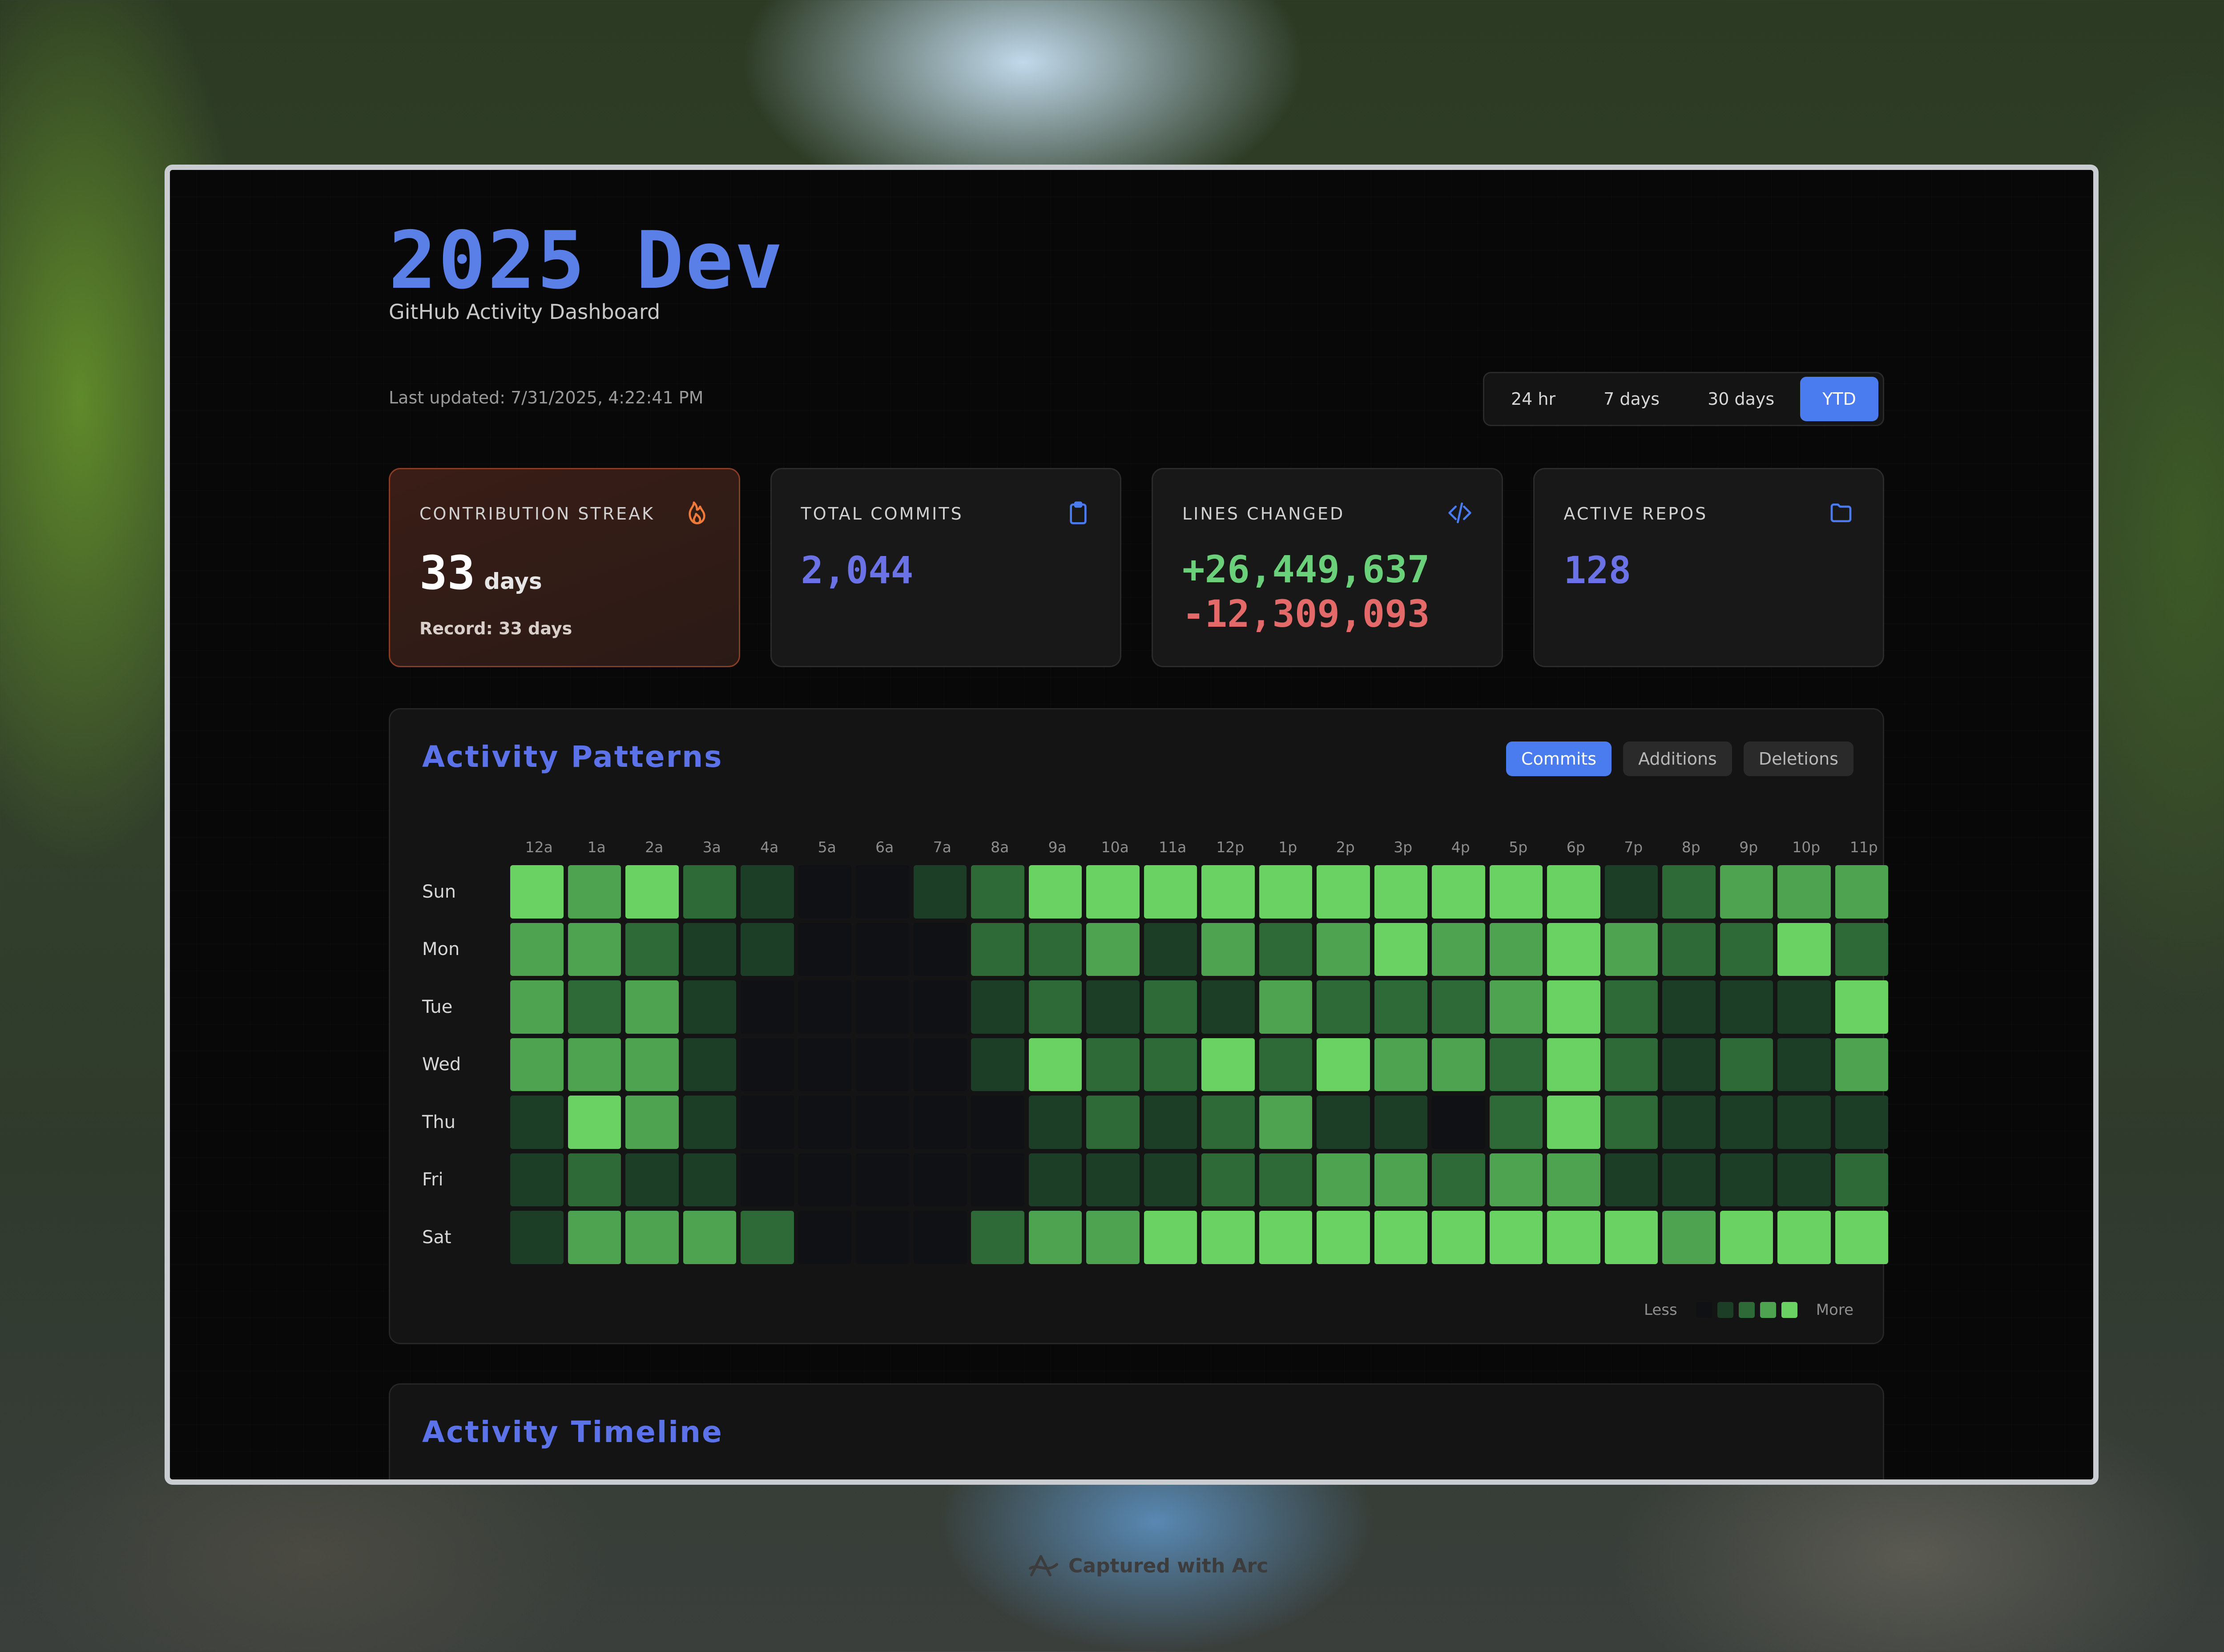  Describe the element at coordinates (1677, 758) in the screenshot. I see `tab-additions: Additions` at that location.